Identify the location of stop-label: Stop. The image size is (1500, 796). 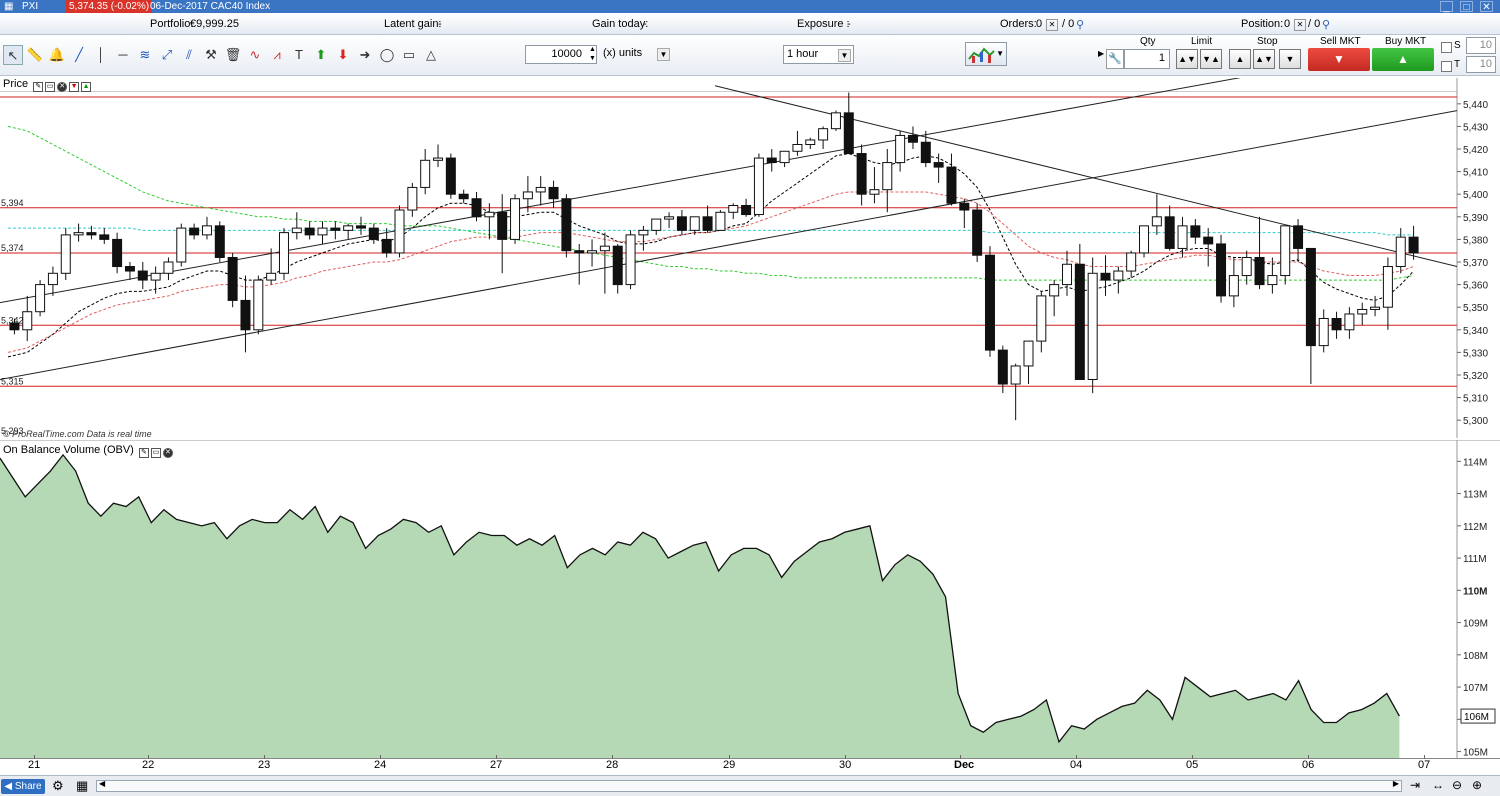
(1267, 41).